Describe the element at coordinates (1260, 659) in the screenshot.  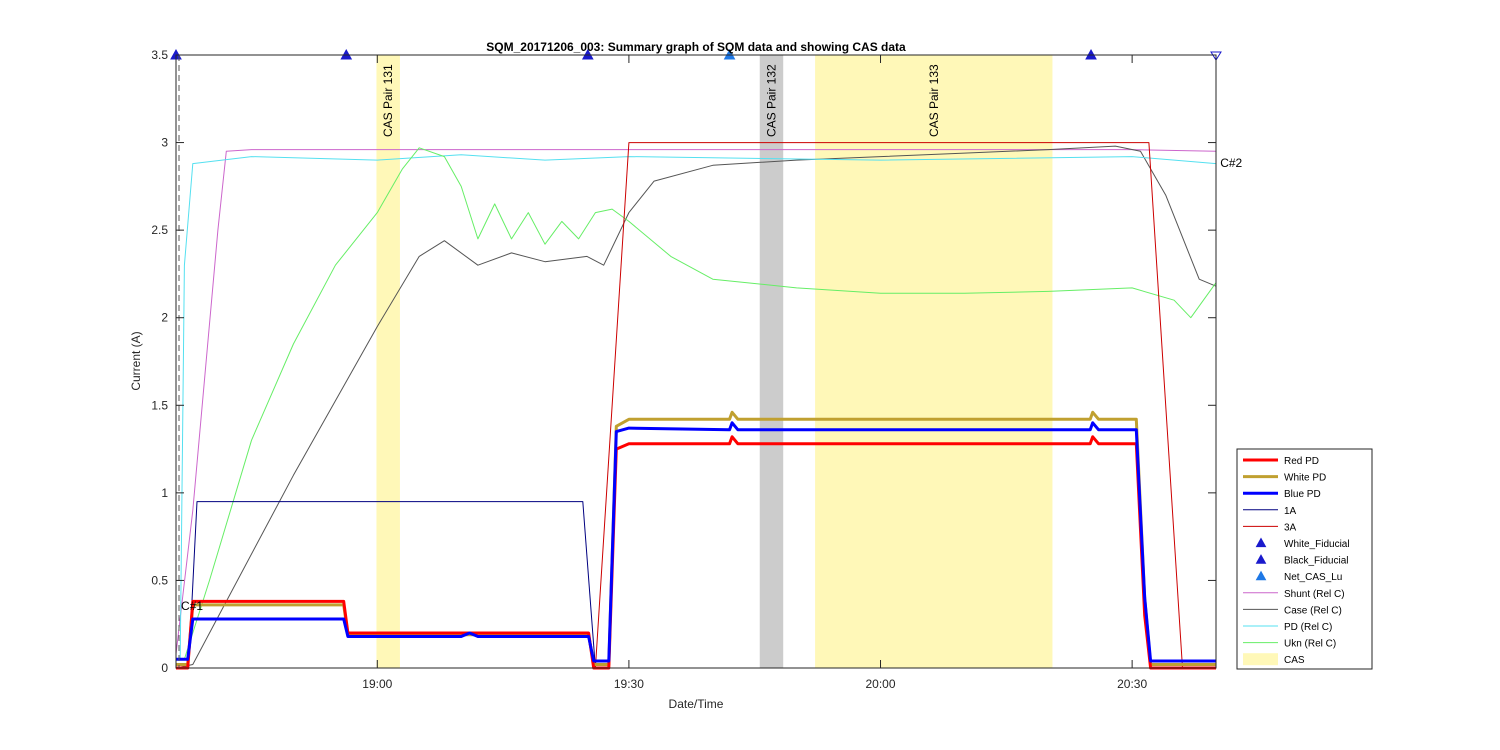
I see `legend-swatch-patch` at that location.